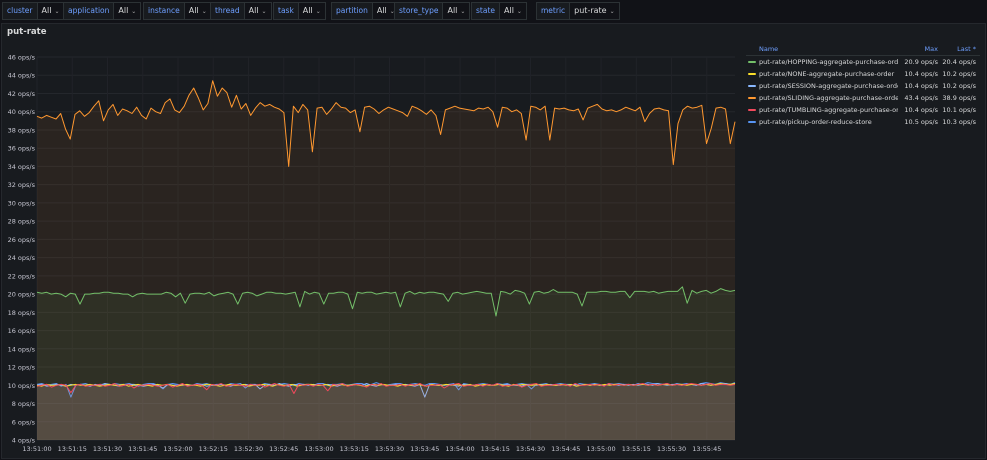 Image resolution: width=987 pixels, height=460 pixels. Describe the element at coordinates (22, 331) in the screenshot. I see `y-tick-label: 16 ops/s` at that location.